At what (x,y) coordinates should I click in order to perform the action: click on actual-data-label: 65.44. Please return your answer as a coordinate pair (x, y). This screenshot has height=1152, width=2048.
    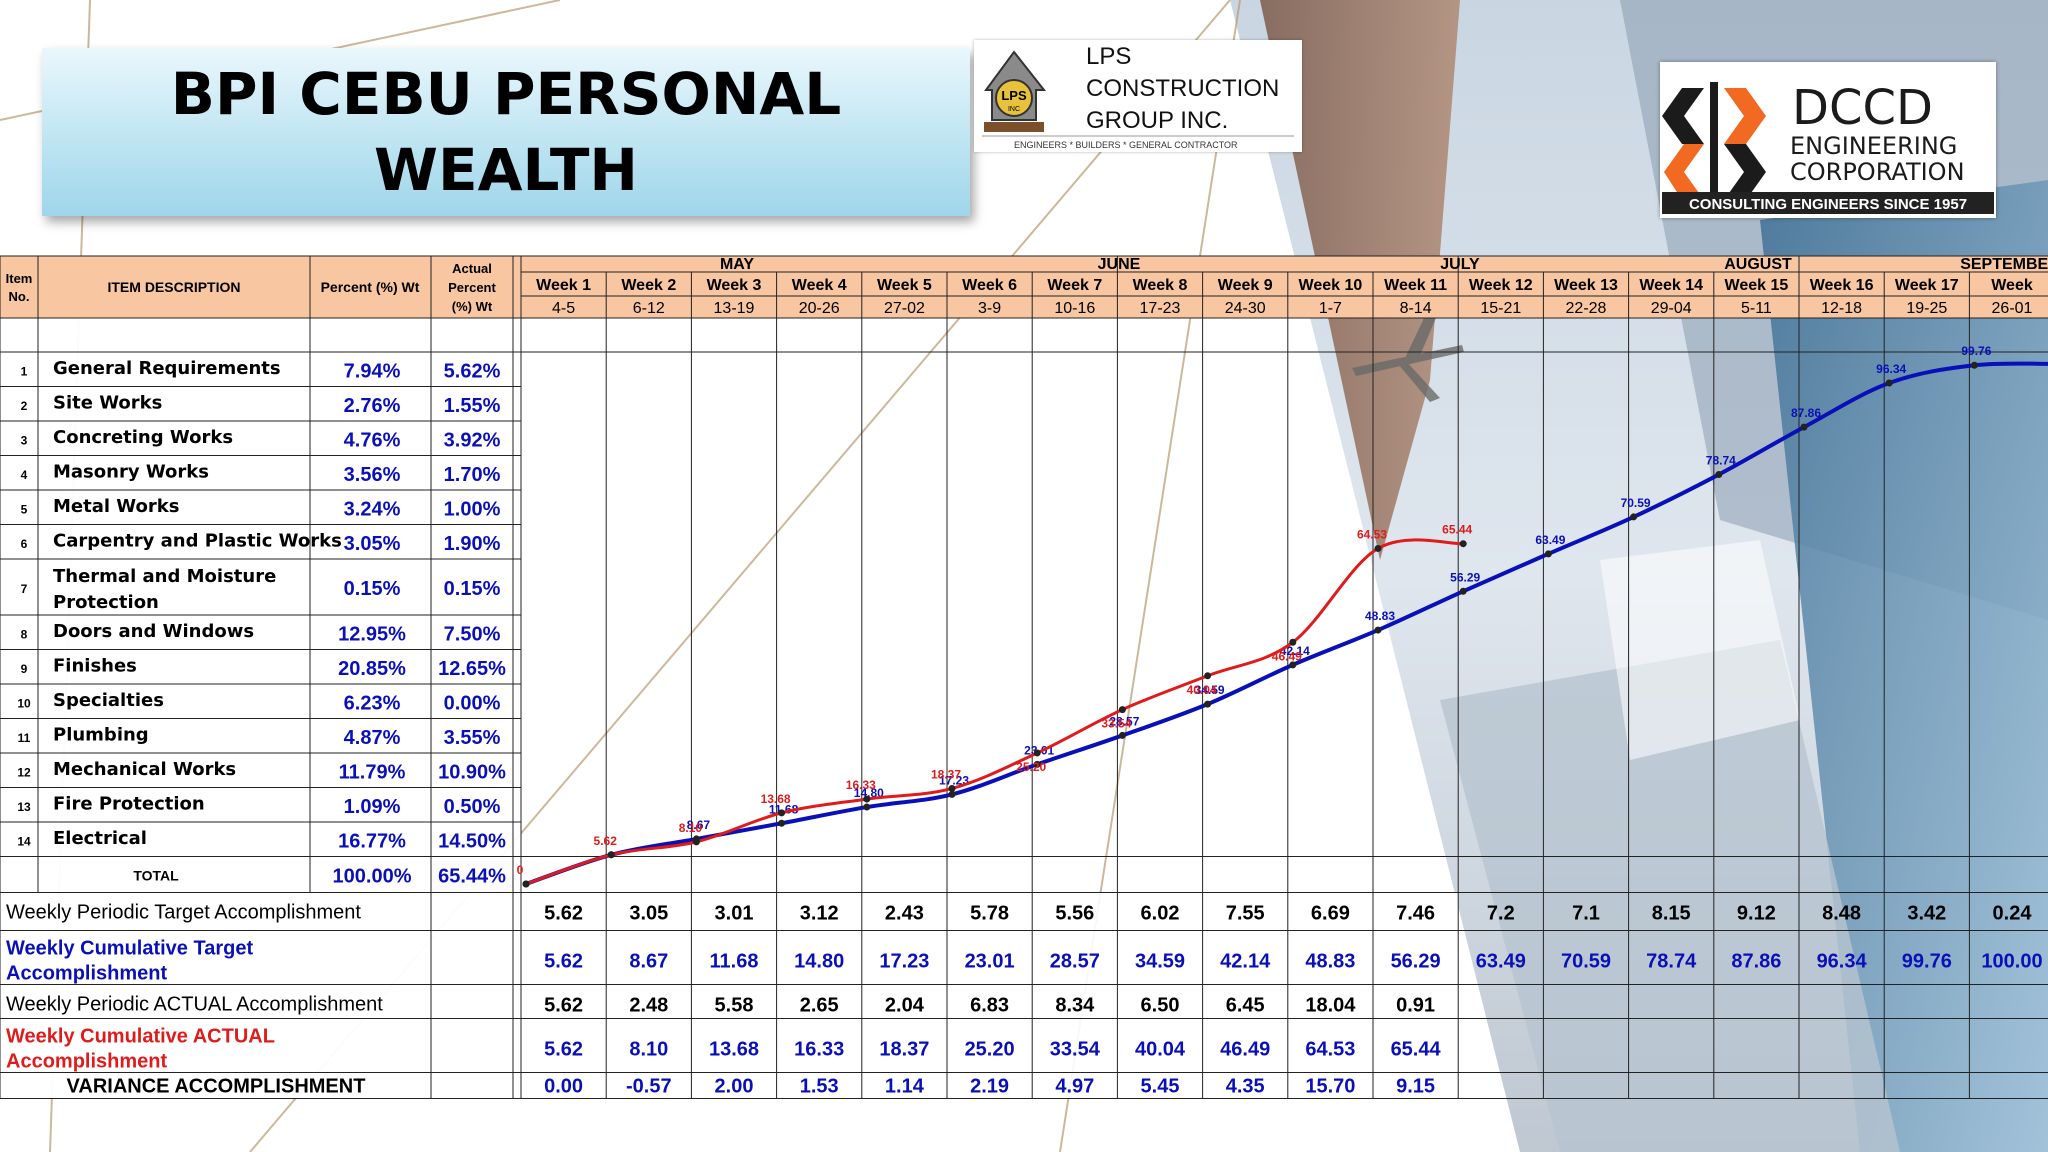
    Looking at the image, I should click on (1457, 530).